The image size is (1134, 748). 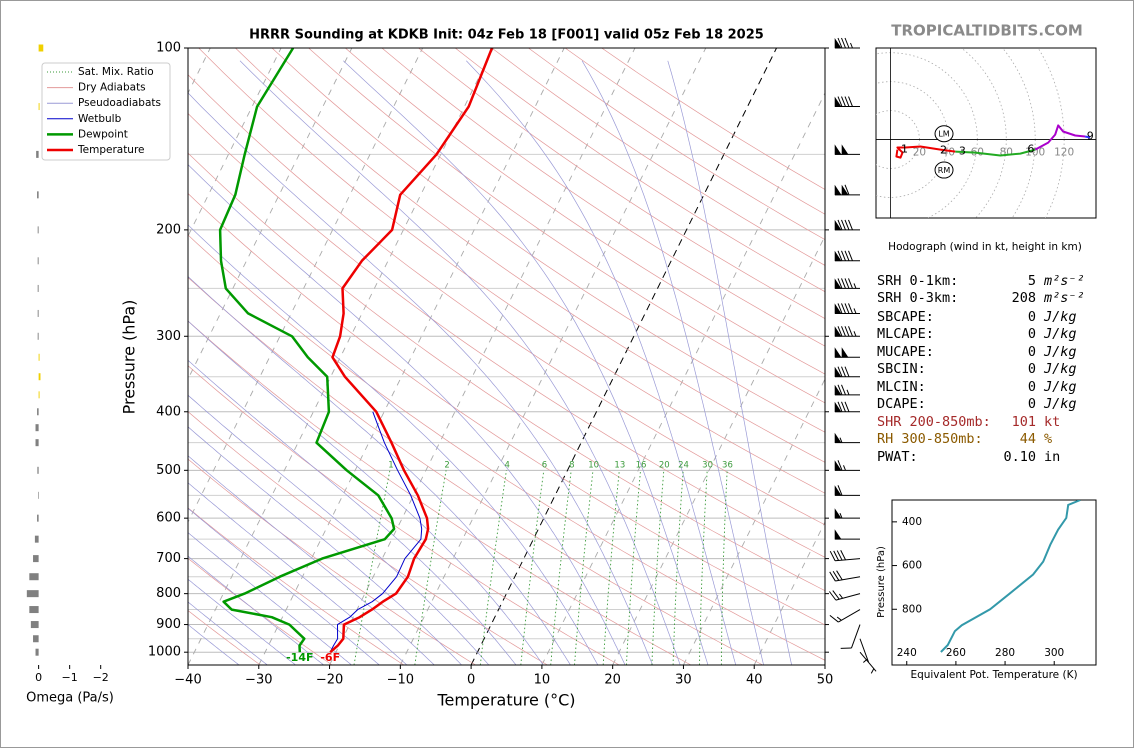 What do you see at coordinates (307, 350) in the screenshot?
I see `profile-dewpoint` at bounding box center [307, 350].